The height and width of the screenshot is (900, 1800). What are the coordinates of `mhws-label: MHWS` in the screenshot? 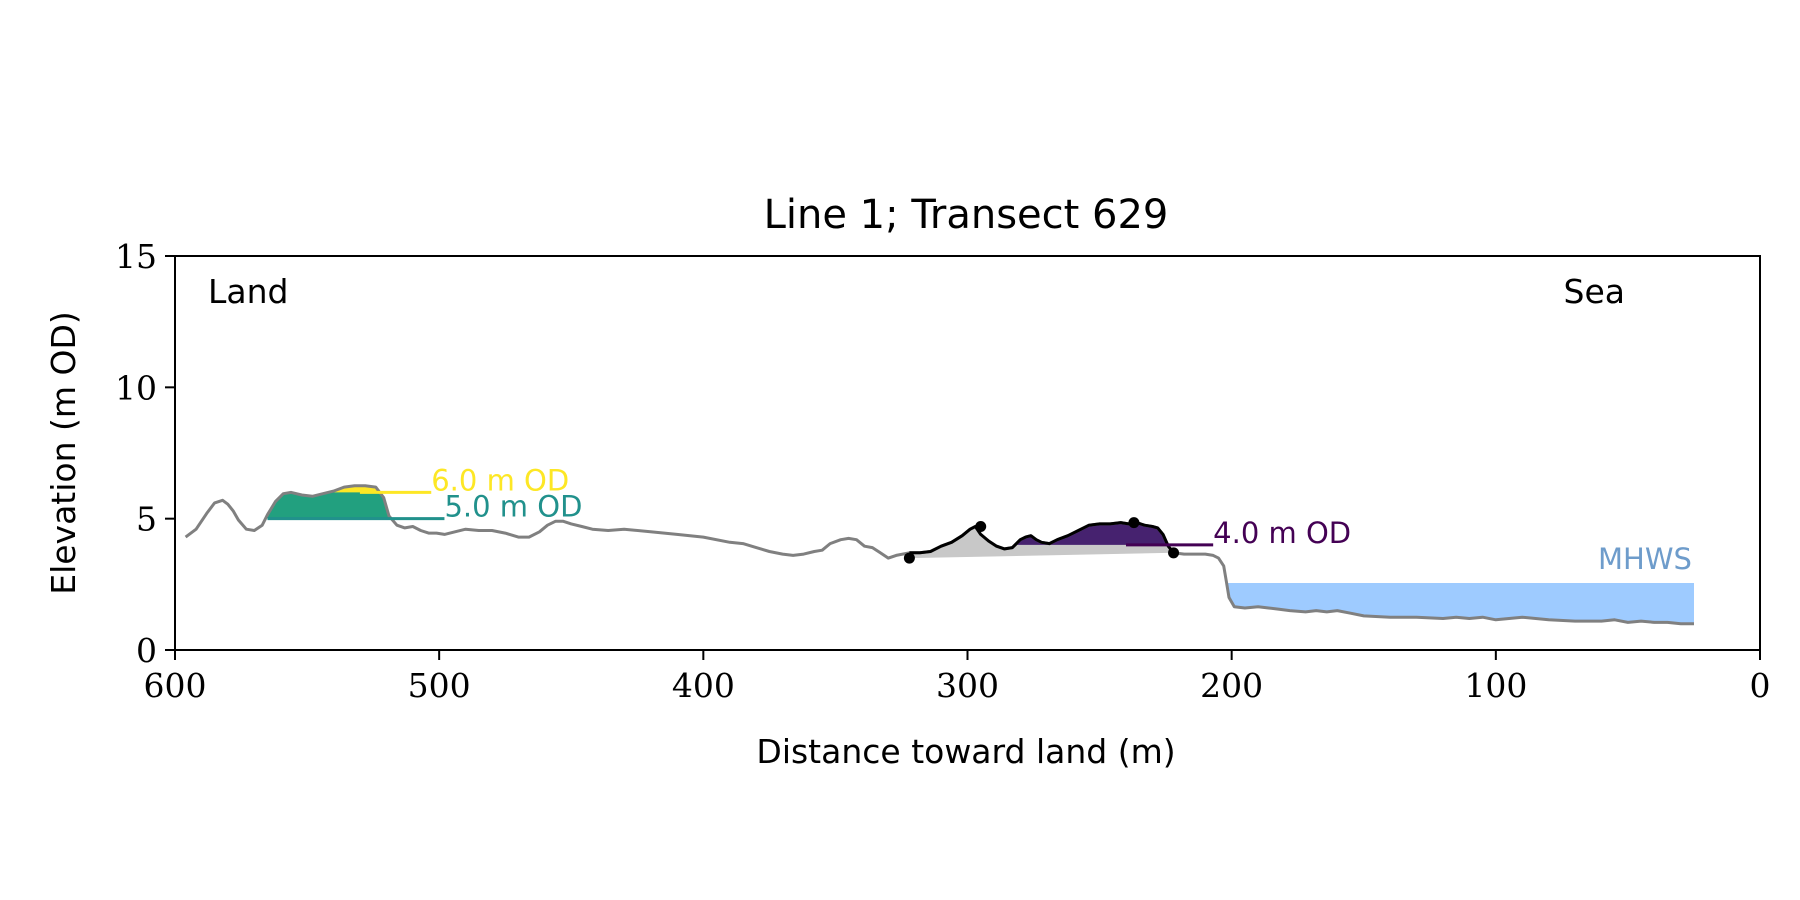 It's located at (1645, 559).